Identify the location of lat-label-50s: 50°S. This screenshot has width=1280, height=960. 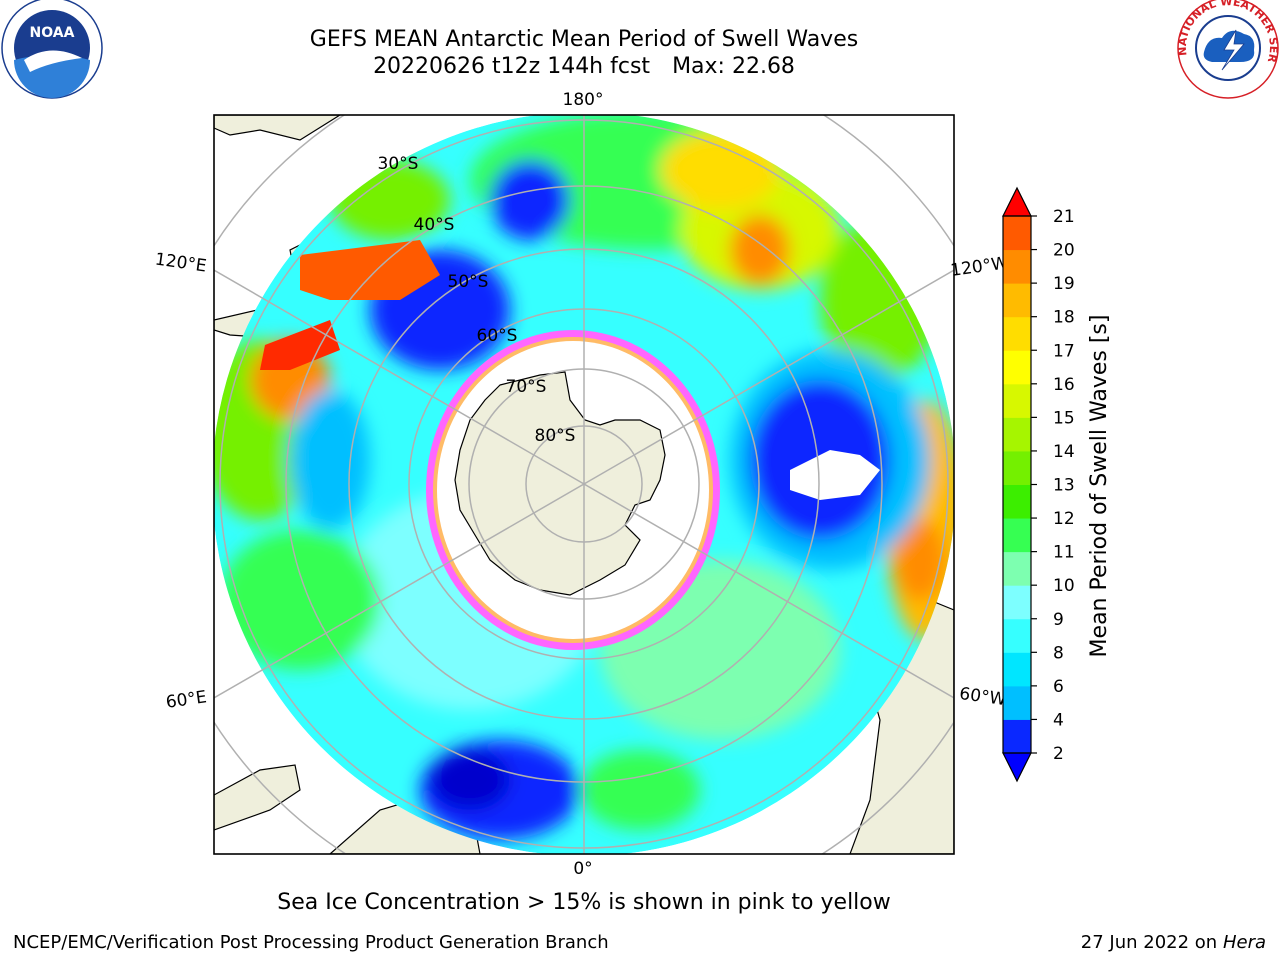
(468, 282).